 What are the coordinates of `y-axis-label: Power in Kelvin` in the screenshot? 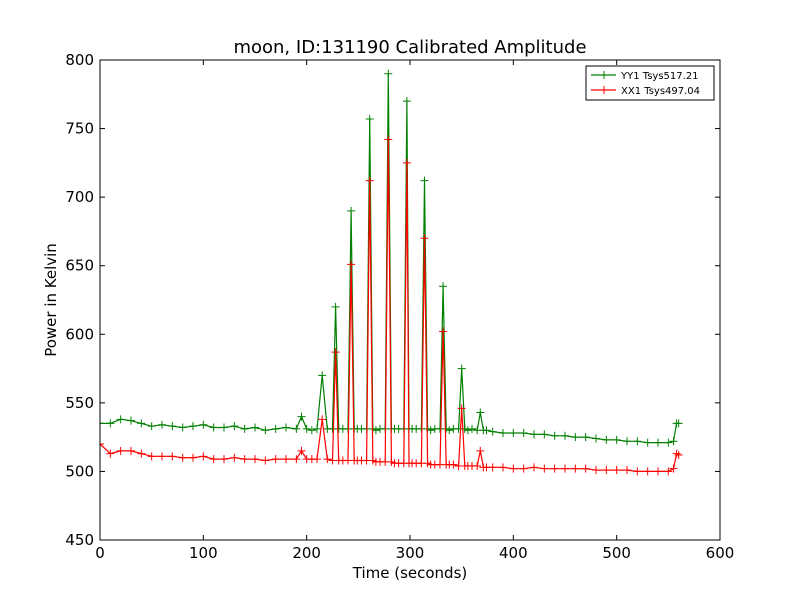 It's located at (51, 300).